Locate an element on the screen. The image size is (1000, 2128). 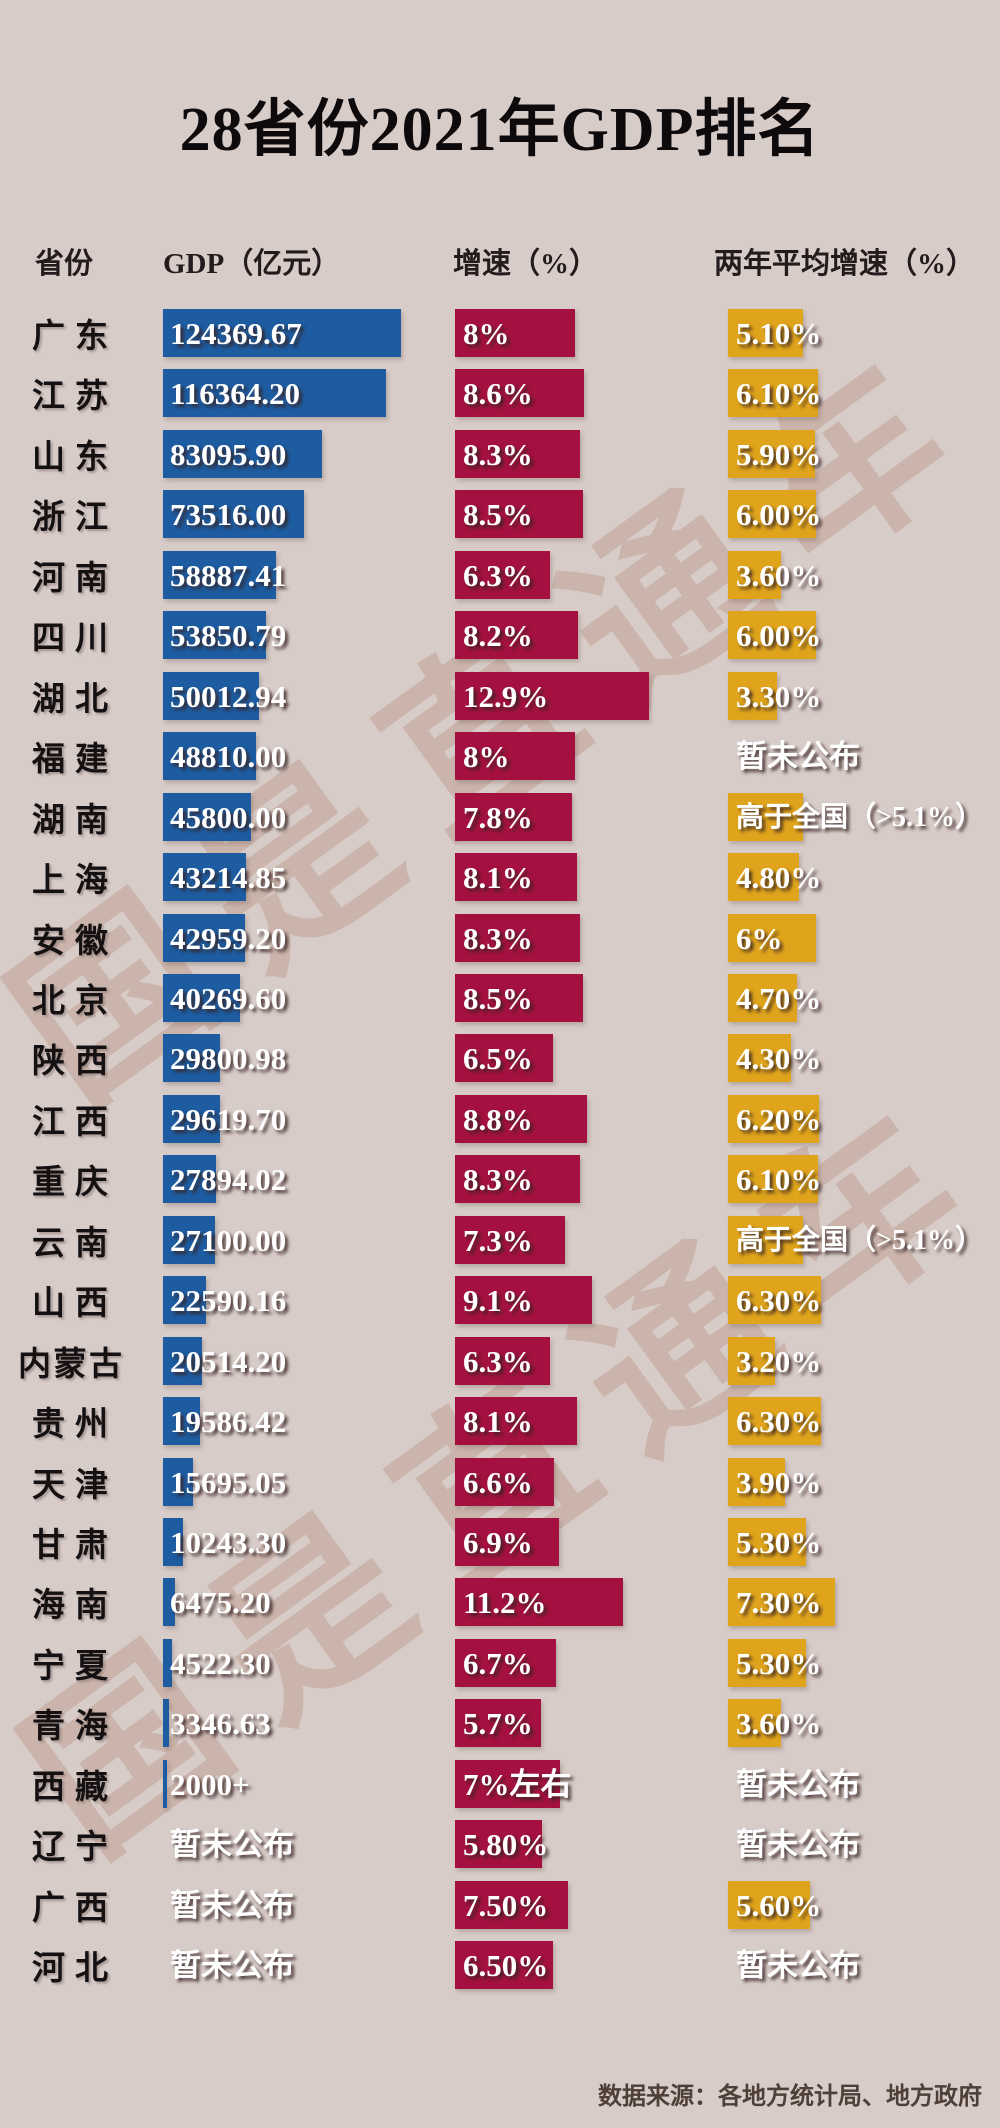
province-label: 湖北 is located at coordinates (70, 696).